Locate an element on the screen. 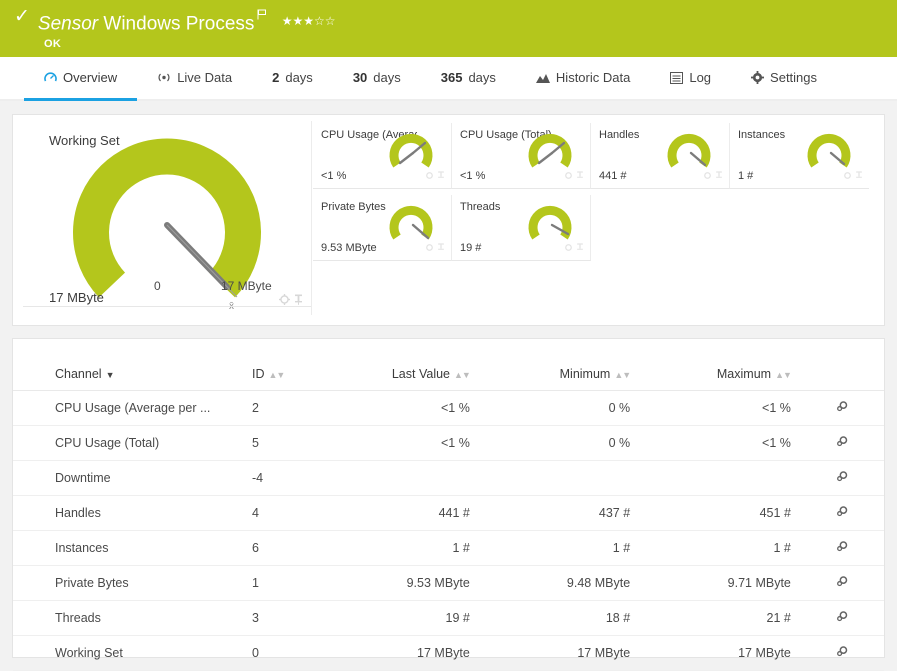 The image size is (897, 671). cell-minimum: 17 MByte is located at coordinates (560, 653).